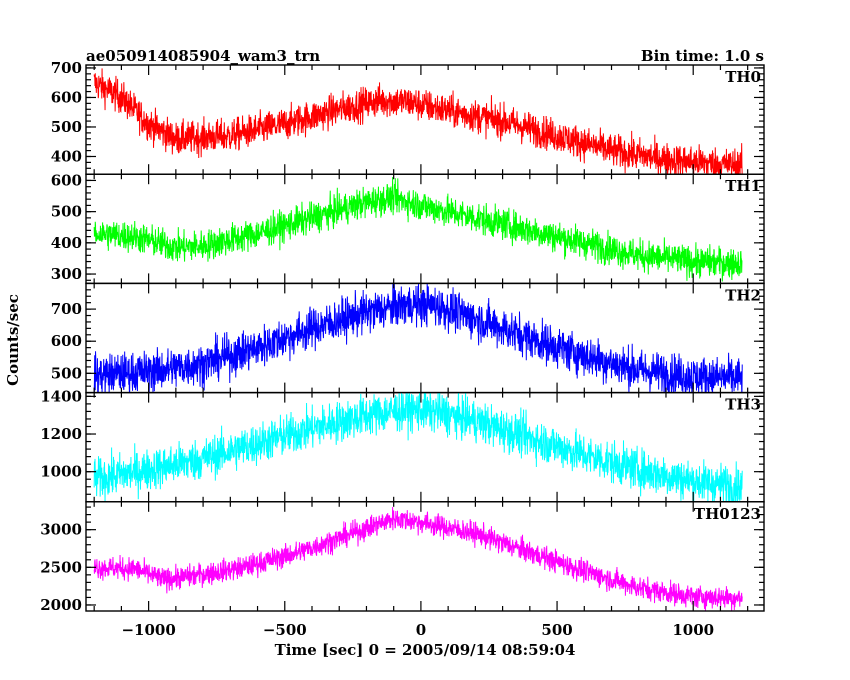 The width and height of the screenshot is (850, 680). What do you see at coordinates (285, 630) in the screenshot?
I see `x-tick-label: −500` at bounding box center [285, 630].